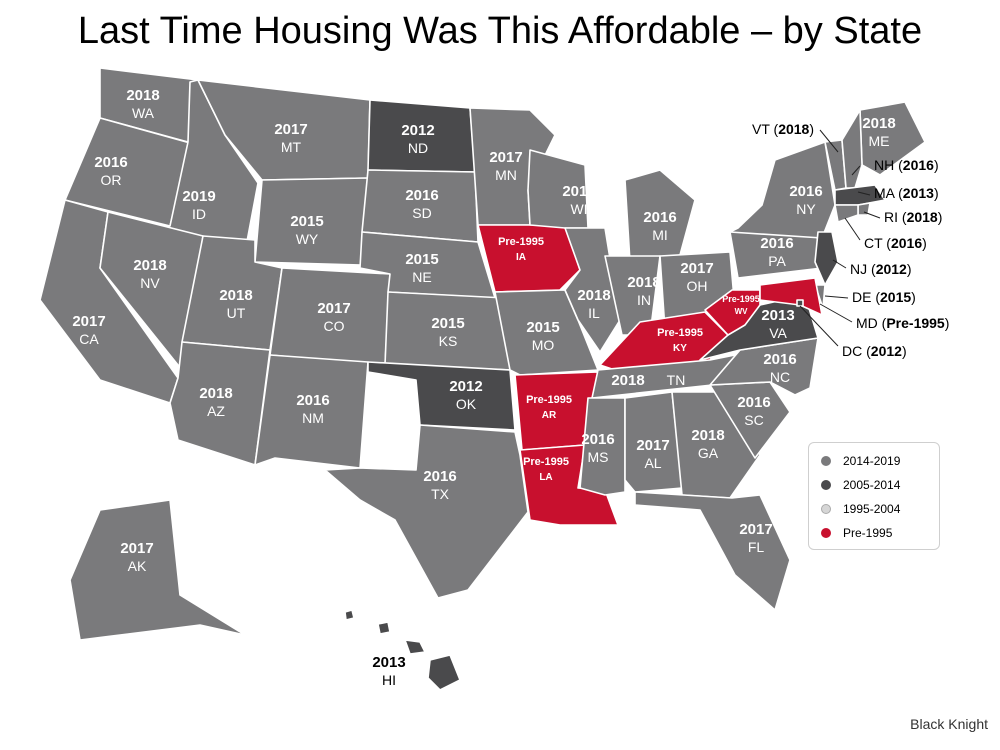  Describe the element at coordinates (777, 315) in the screenshot. I see `svg-text: 2013` at that location.